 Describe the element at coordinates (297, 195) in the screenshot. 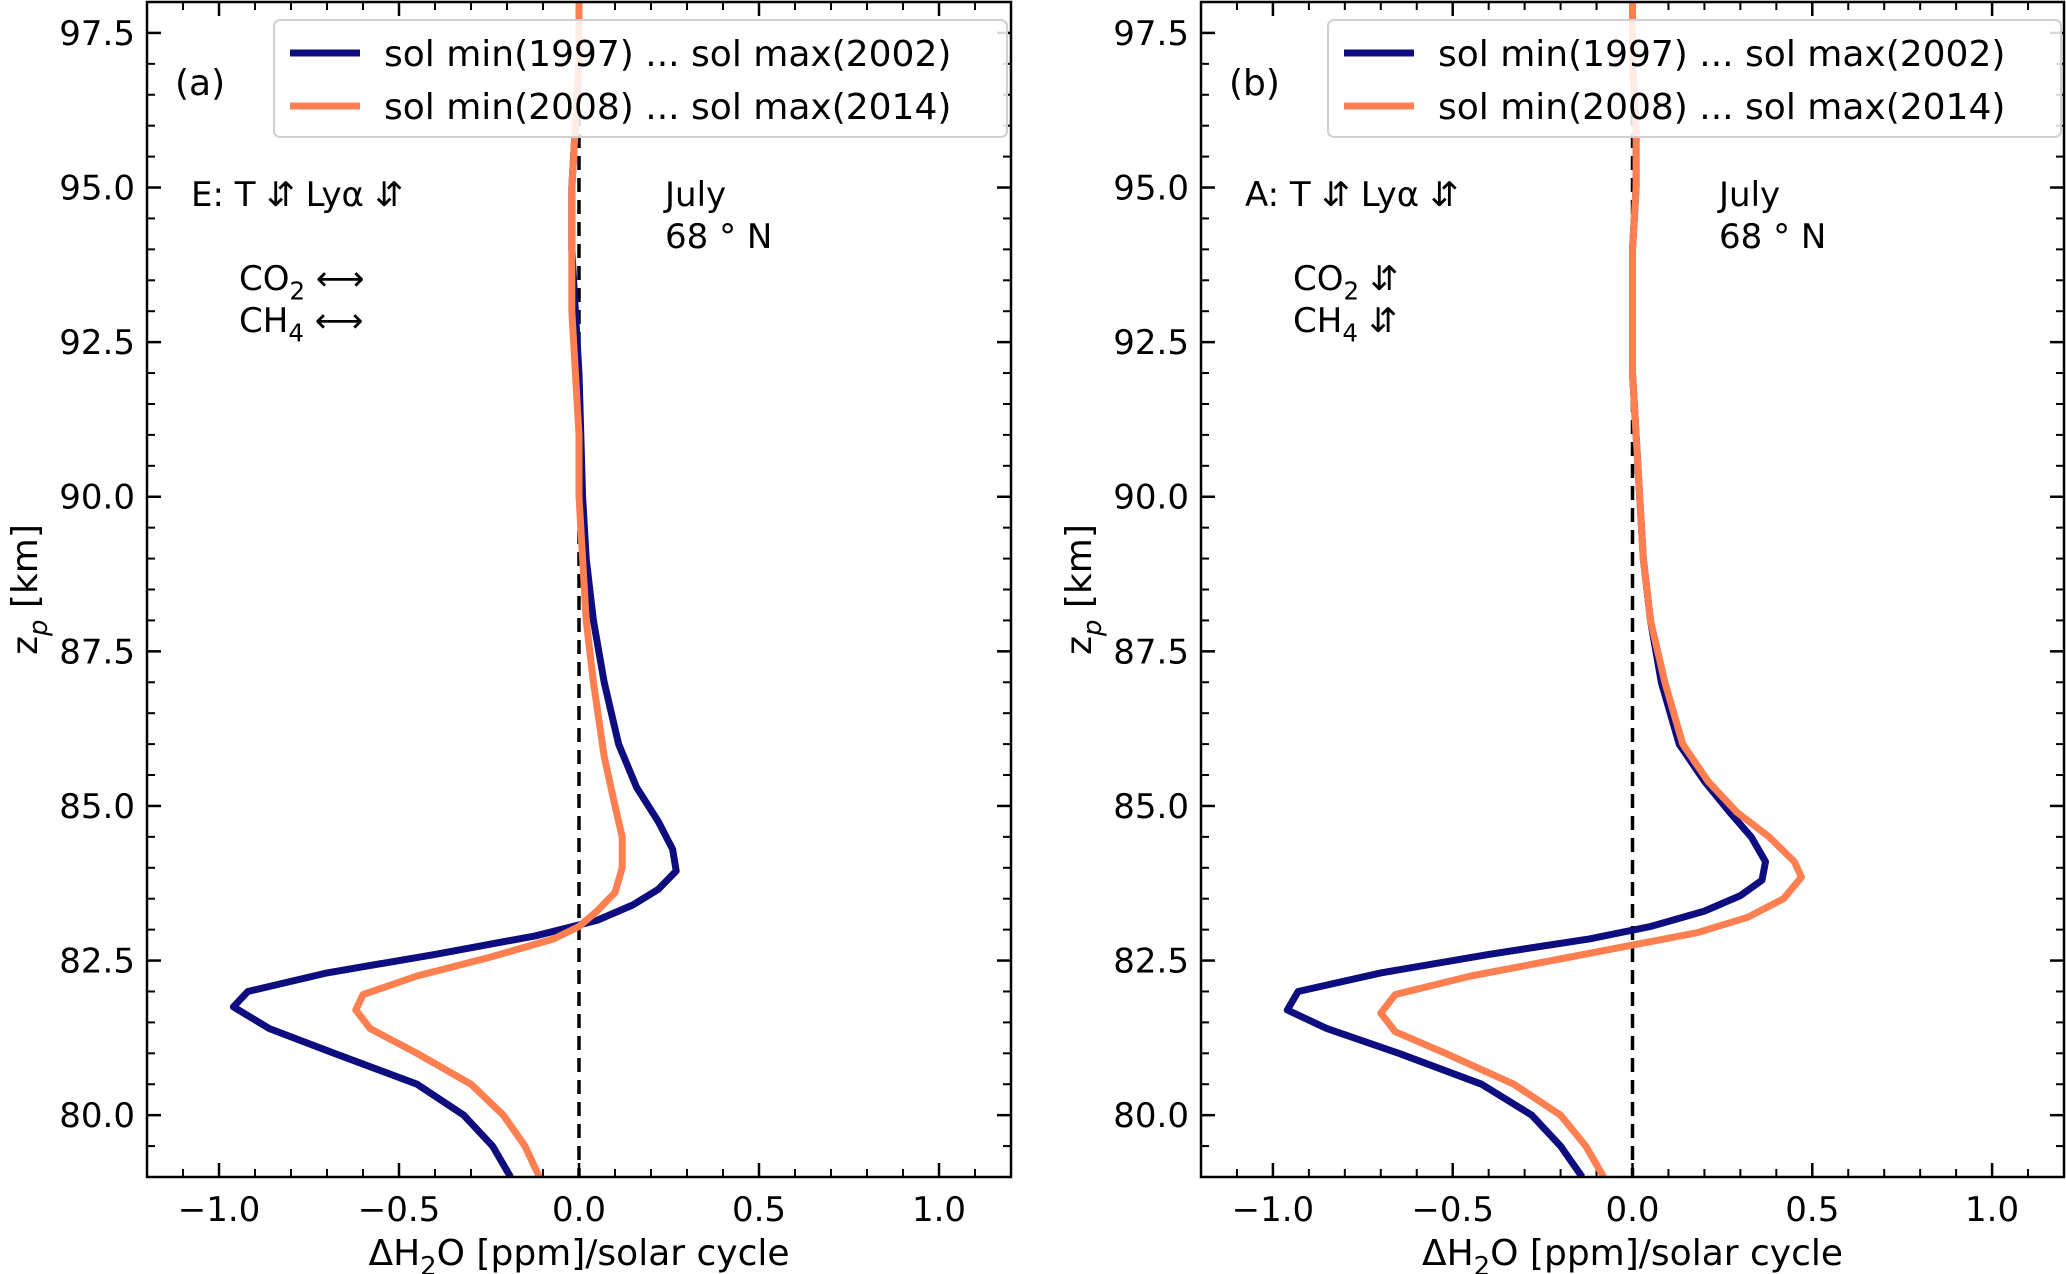

I see `scenario-annotation: E: T ⇵ Lyα ⇵` at that location.